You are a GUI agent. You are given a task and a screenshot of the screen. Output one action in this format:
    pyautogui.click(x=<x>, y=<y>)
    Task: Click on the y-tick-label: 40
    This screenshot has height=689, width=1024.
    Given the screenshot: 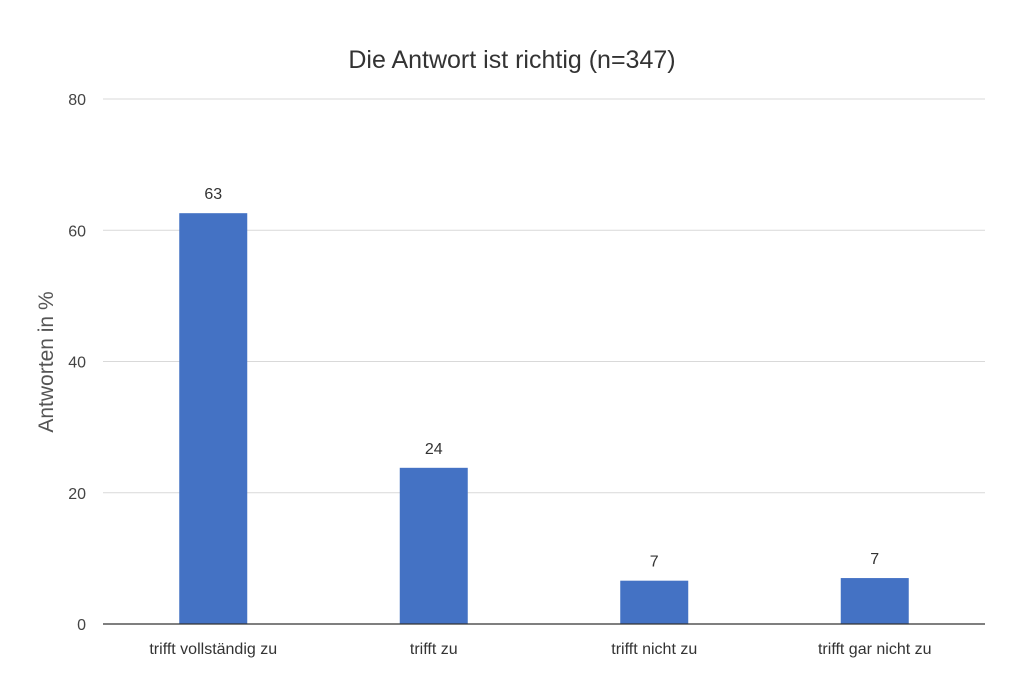 What is the action you would take?
    pyautogui.click(x=77, y=363)
    